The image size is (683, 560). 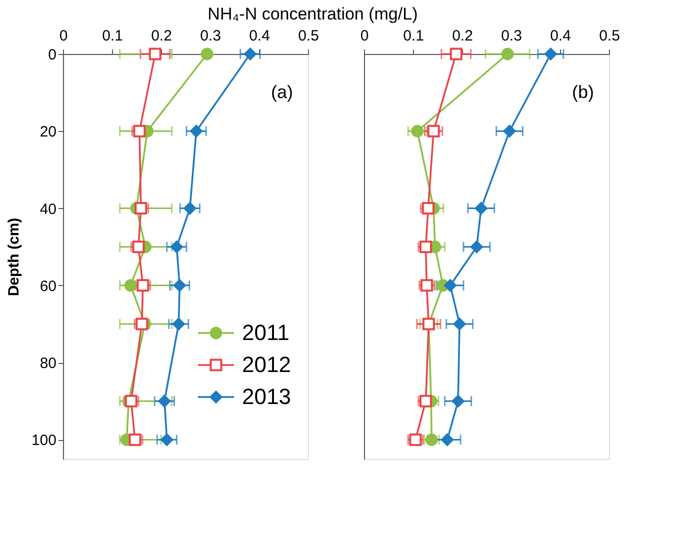 I want to click on y-tick-label: 60, so click(x=48, y=286).